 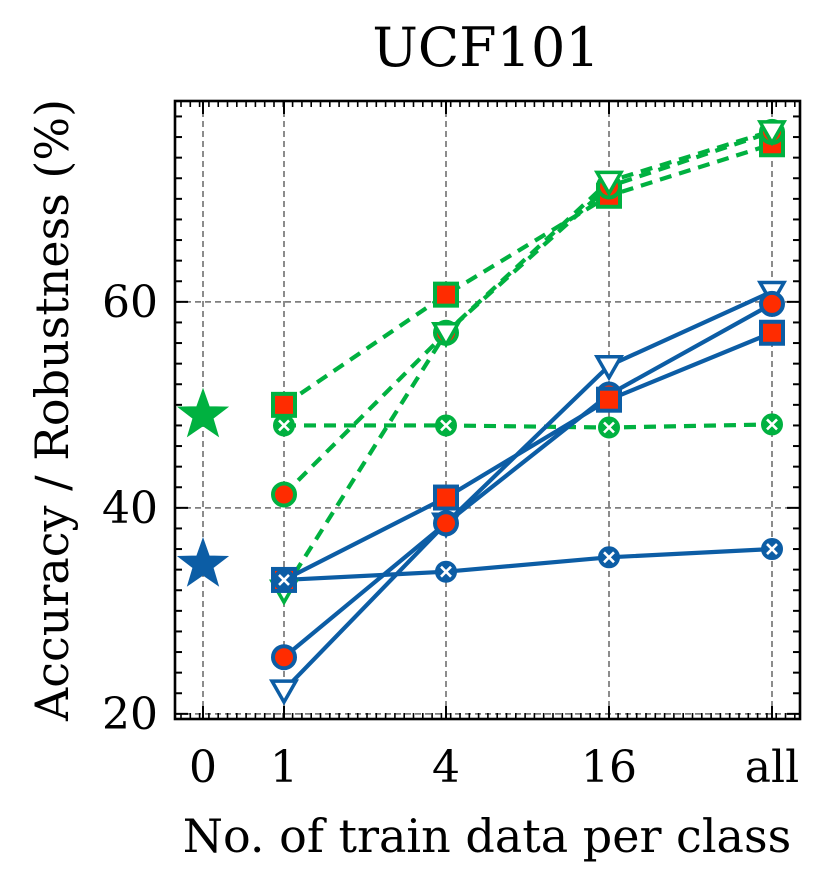 I want to click on y-tick-label-60: 60, so click(x=130, y=302).